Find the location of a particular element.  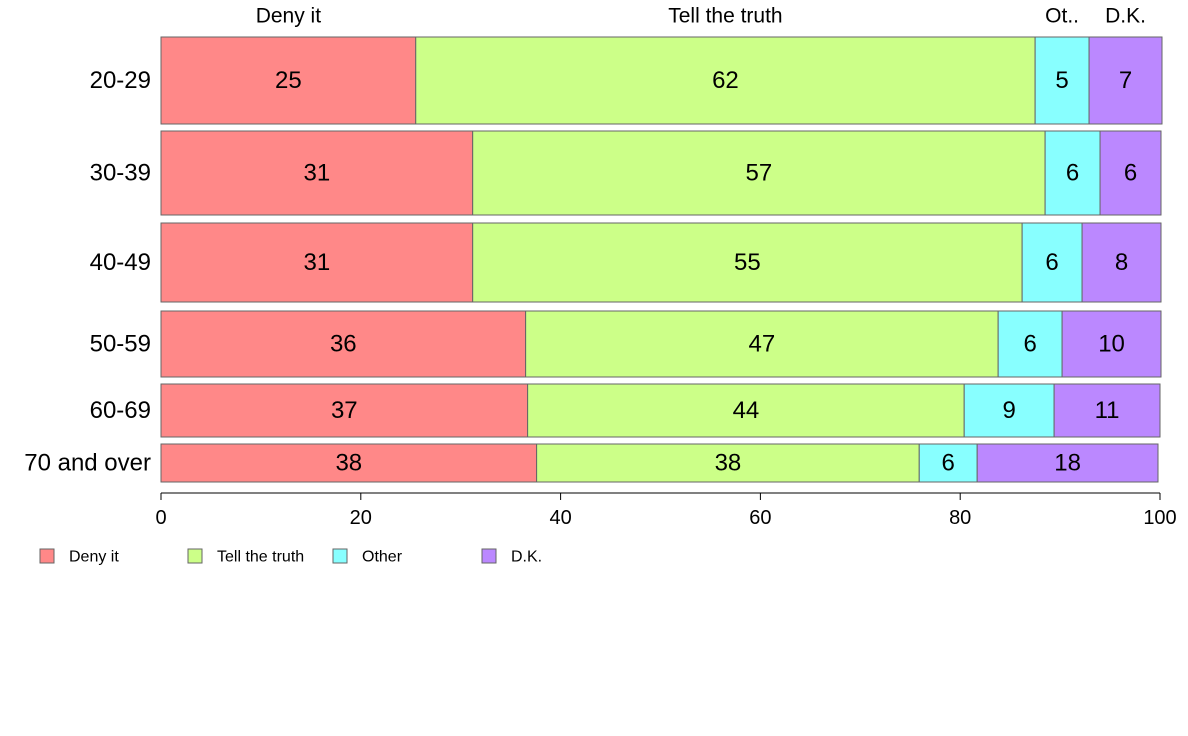

bar-30-39-tell-the-truth is located at coordinates (759, 173).